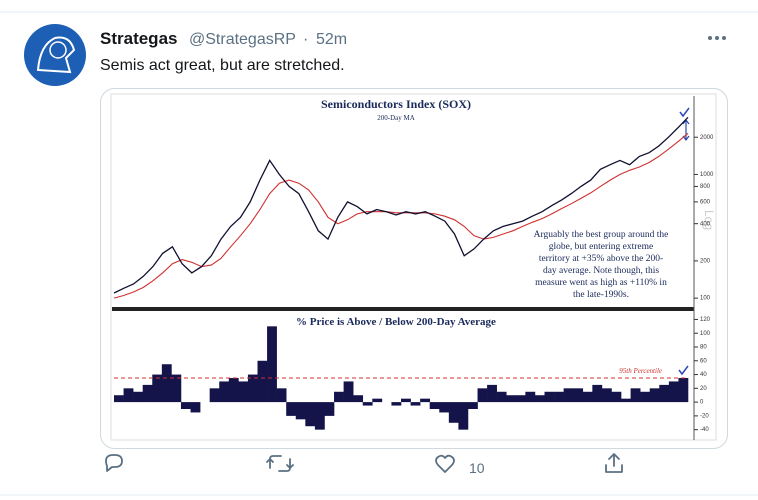 This screenshot has width=758, height=500. Describe the element at coordinates (614, 463) in the screenshot. I see `share-button` at that location.